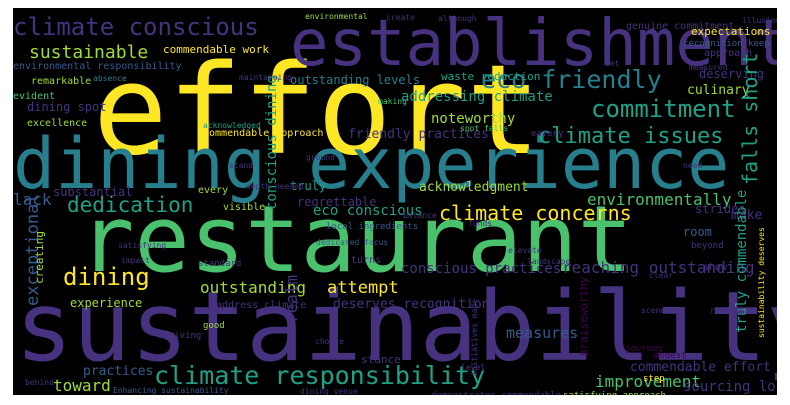 The image size is (790, 405). I want to click on cloud-word: acknowledgment, so click(474, 187).